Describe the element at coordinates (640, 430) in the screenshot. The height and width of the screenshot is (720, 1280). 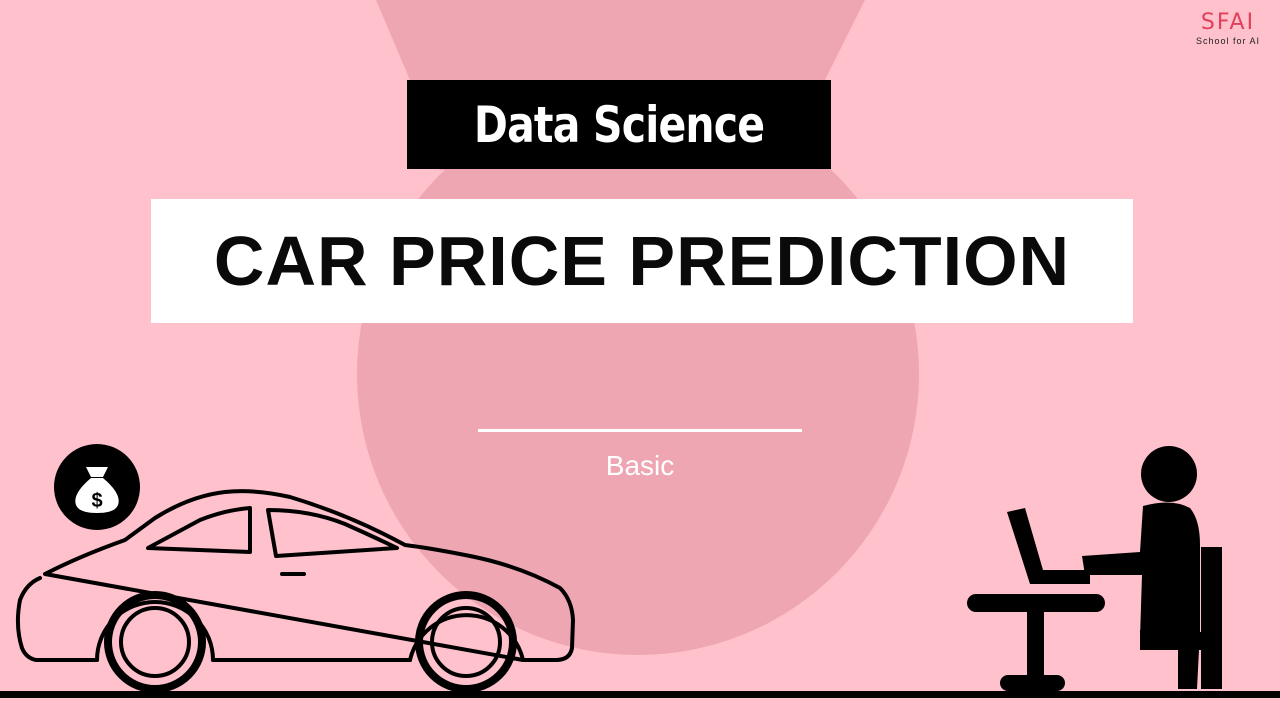
I see `divider` at that location.